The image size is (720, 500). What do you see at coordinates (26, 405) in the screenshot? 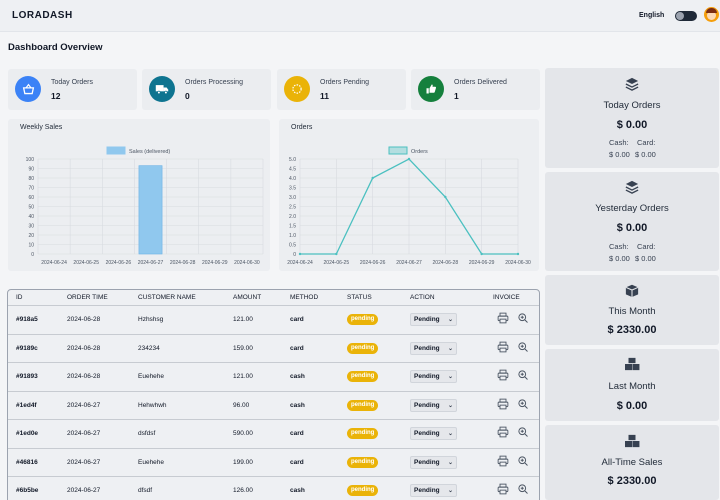
I see `order-id: #1ed4f` at bounding box center [26, 405].